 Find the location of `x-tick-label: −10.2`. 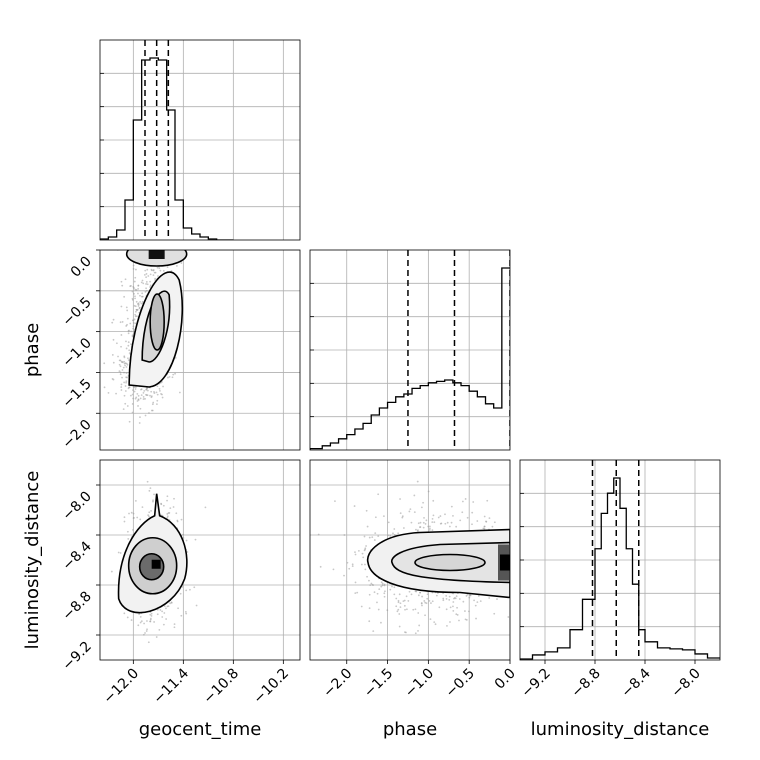

x-tick-label: −10.2 is located at coordinates (272, 687).